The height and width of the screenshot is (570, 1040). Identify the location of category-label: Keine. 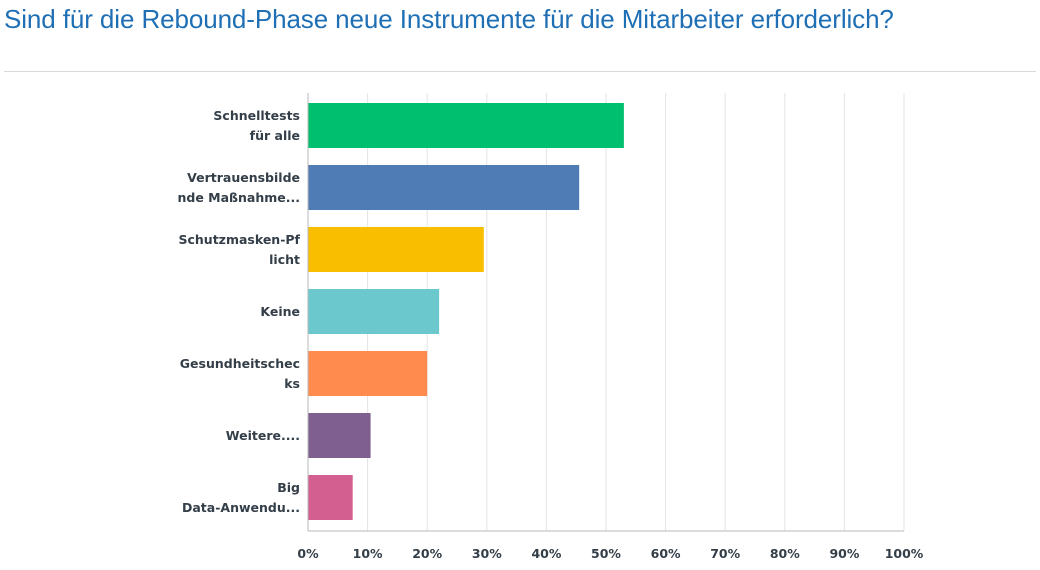
(280, 311).